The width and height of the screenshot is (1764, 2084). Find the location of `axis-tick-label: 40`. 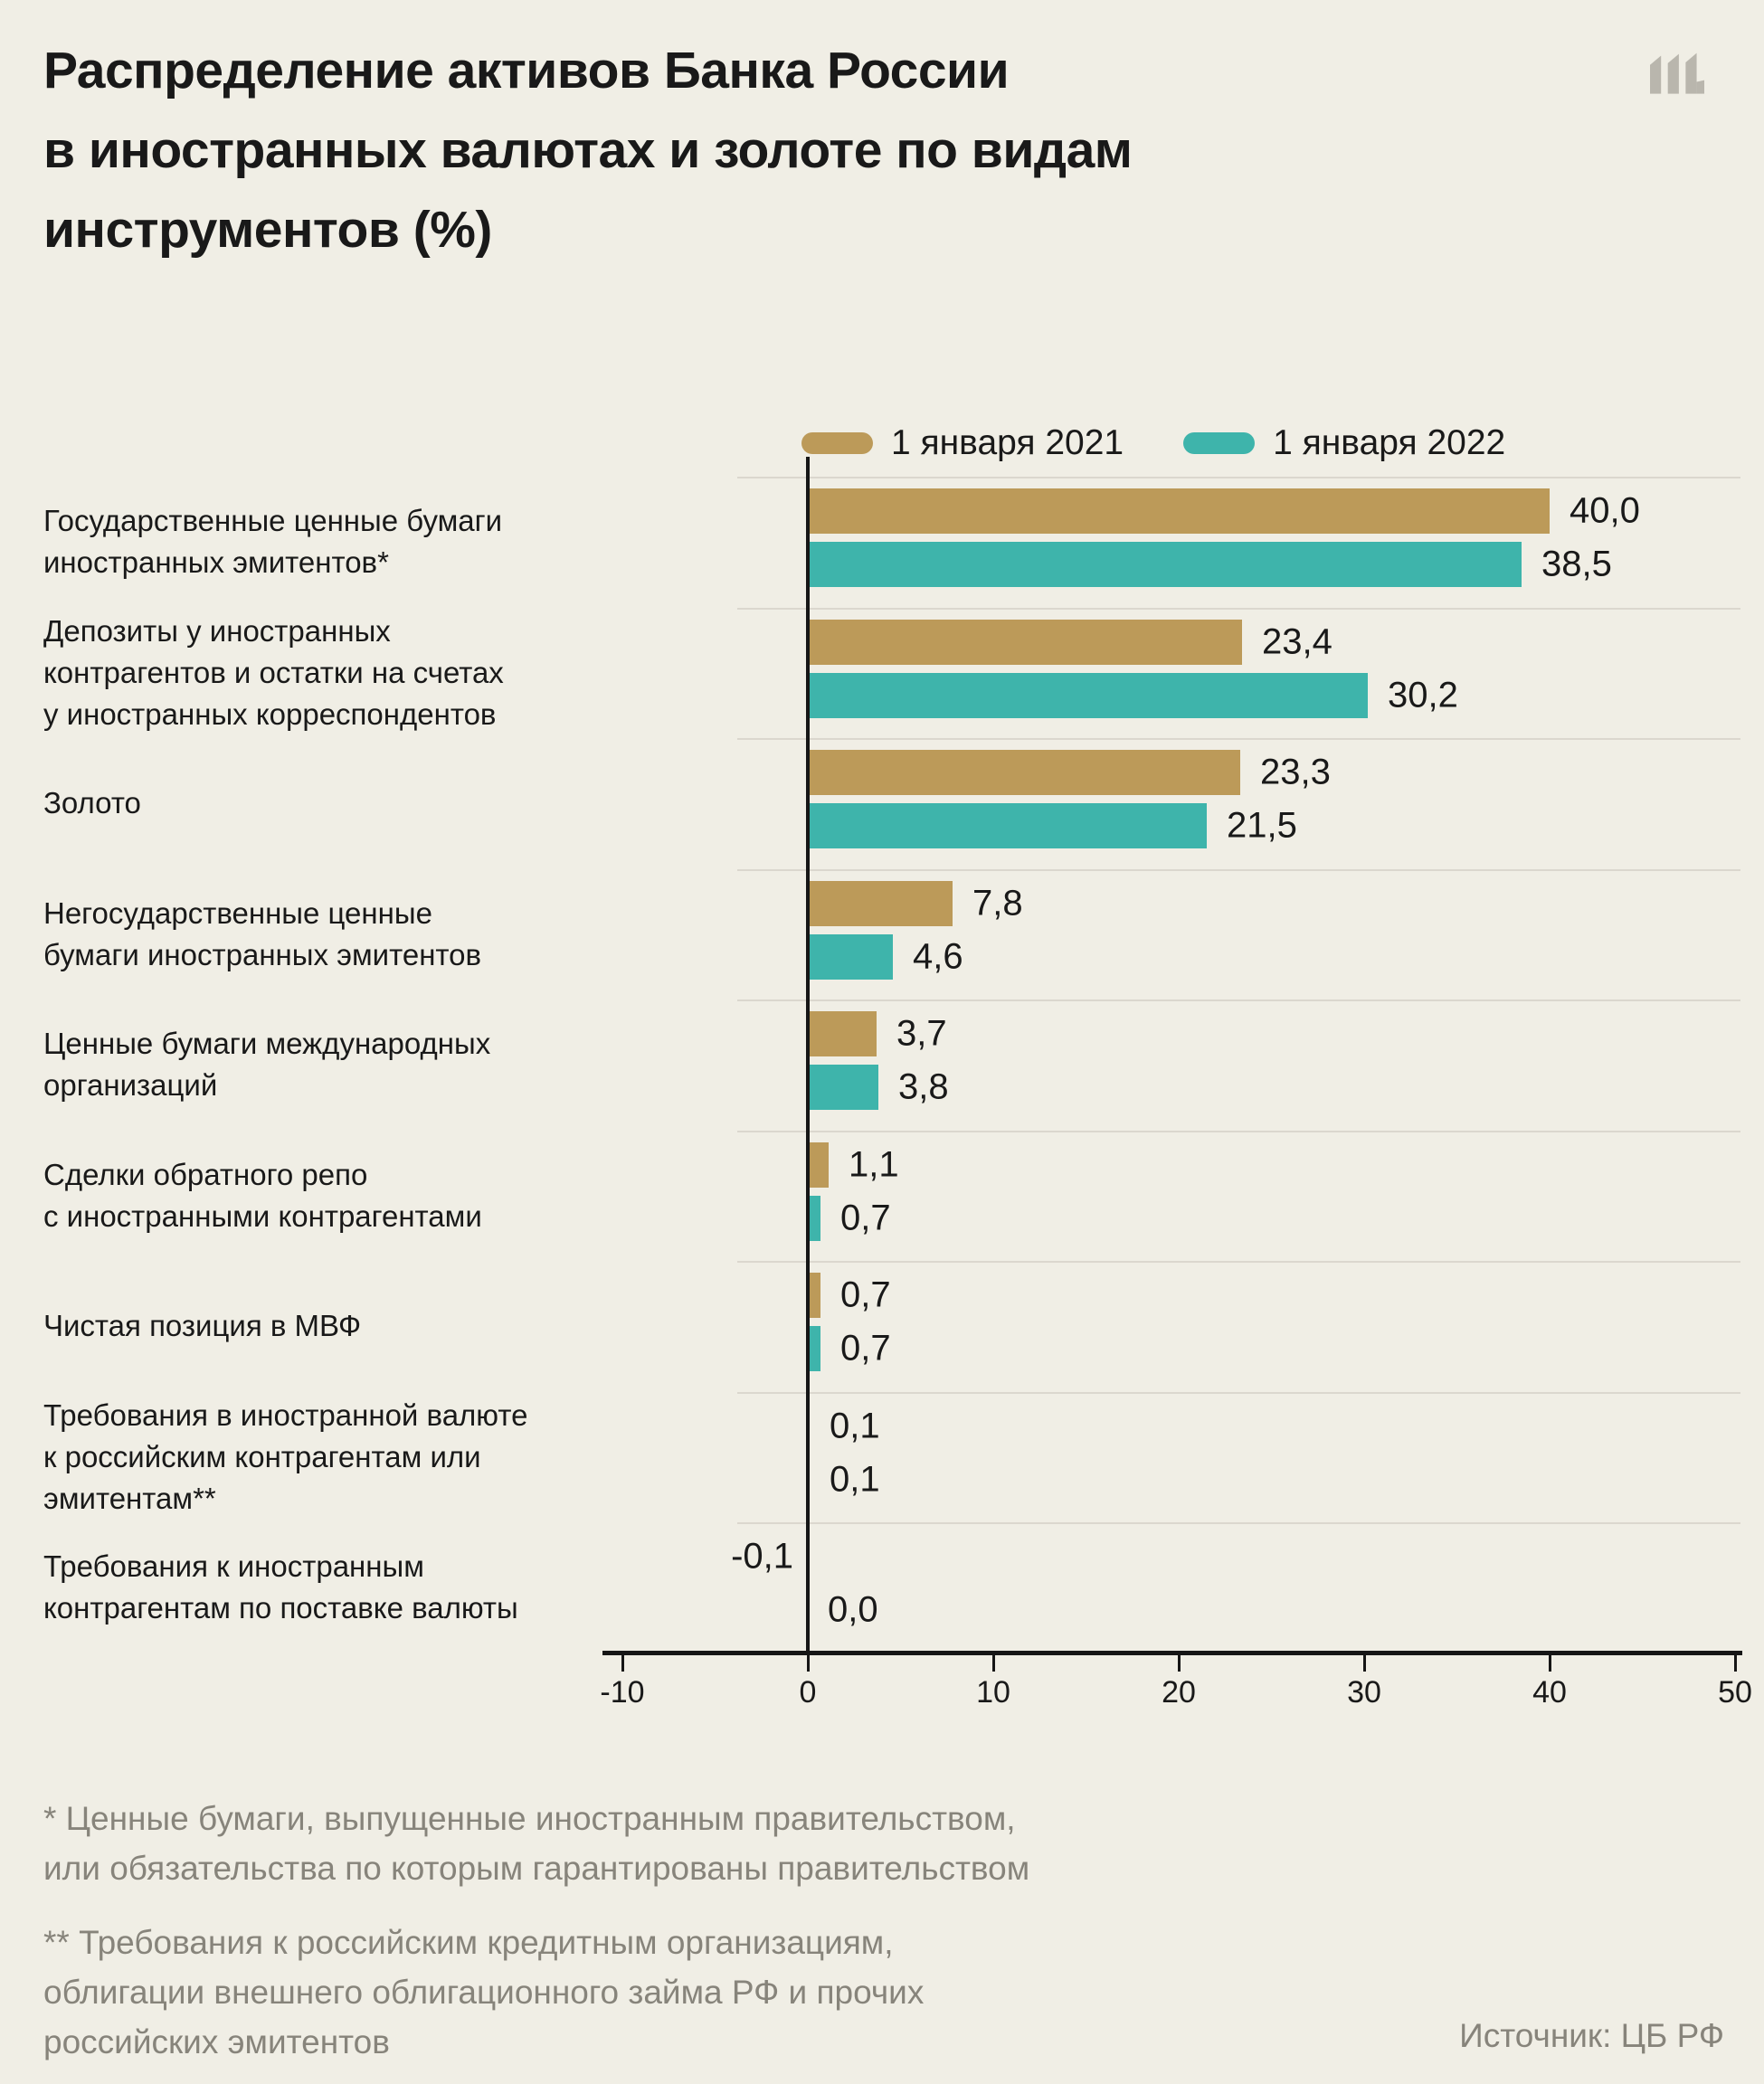

axis-tick-label: 40 is located at coordinates (1549, 1692).